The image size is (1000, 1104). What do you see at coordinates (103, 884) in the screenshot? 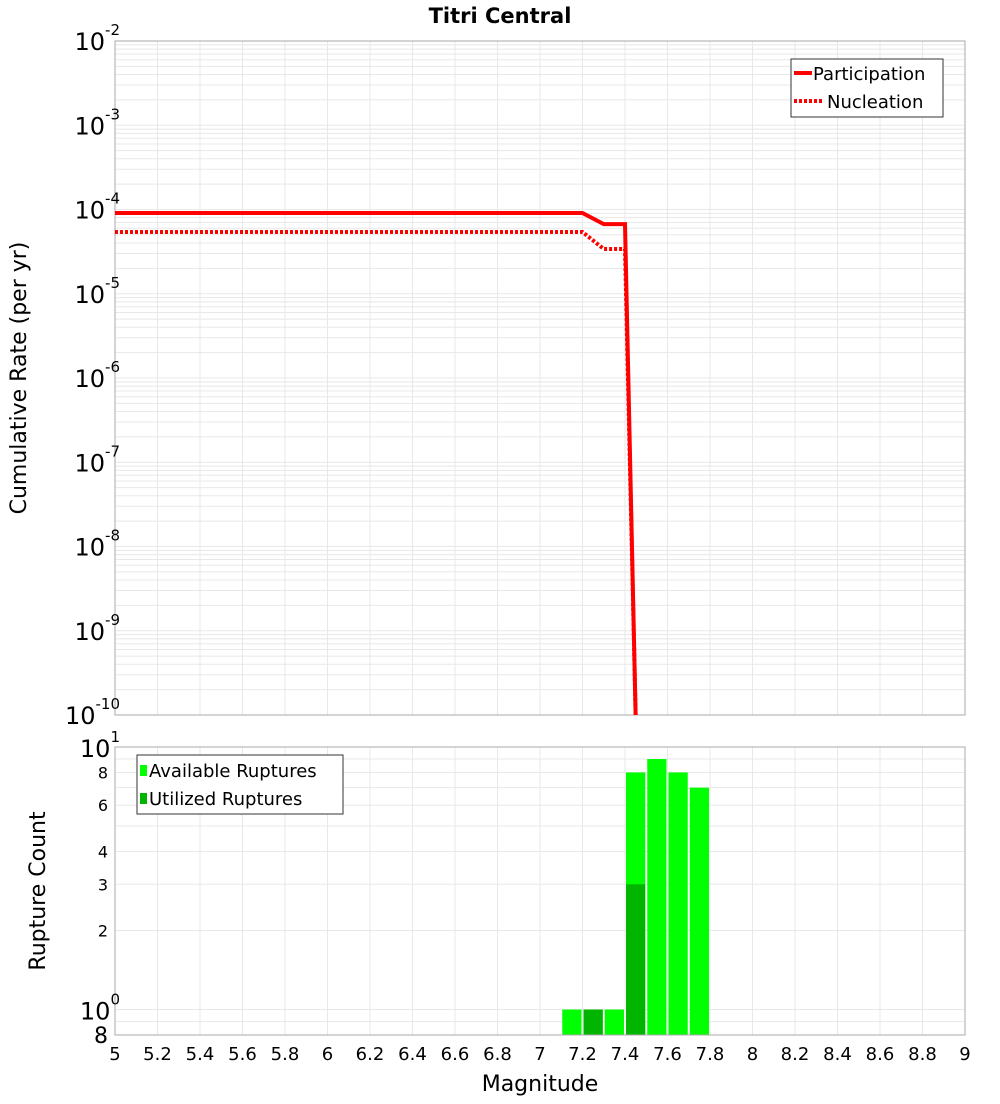
I see `y-tick-label: 3` at bounding box center [103, 884].